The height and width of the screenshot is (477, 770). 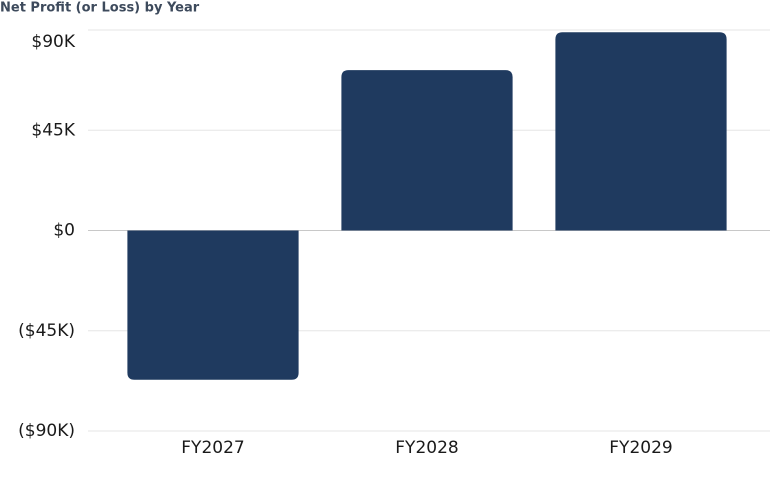 What do you see at coordinates (64, 231) in the screenshot?
I see `y-tick-label: $0` at bounding box center [64, 231].